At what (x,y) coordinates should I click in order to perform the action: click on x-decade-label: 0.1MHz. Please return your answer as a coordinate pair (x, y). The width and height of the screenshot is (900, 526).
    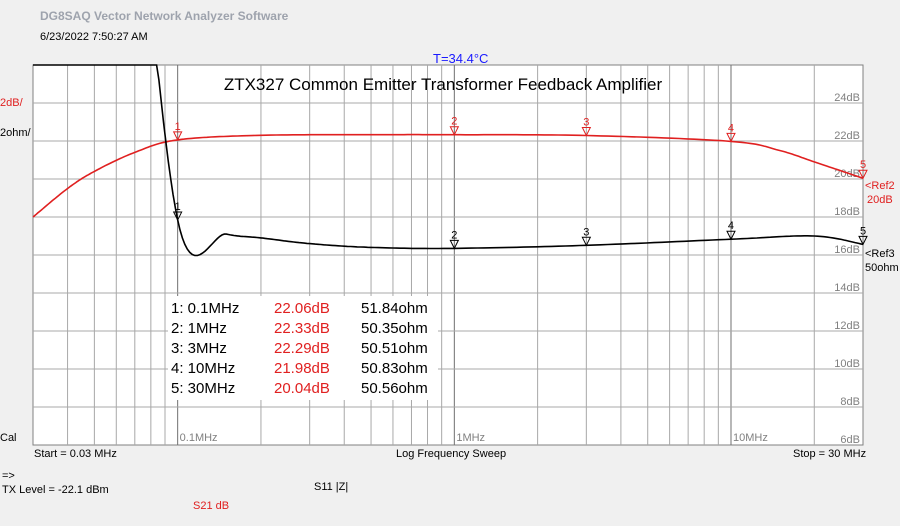
    Looking at the image, I should click on (199, 438).